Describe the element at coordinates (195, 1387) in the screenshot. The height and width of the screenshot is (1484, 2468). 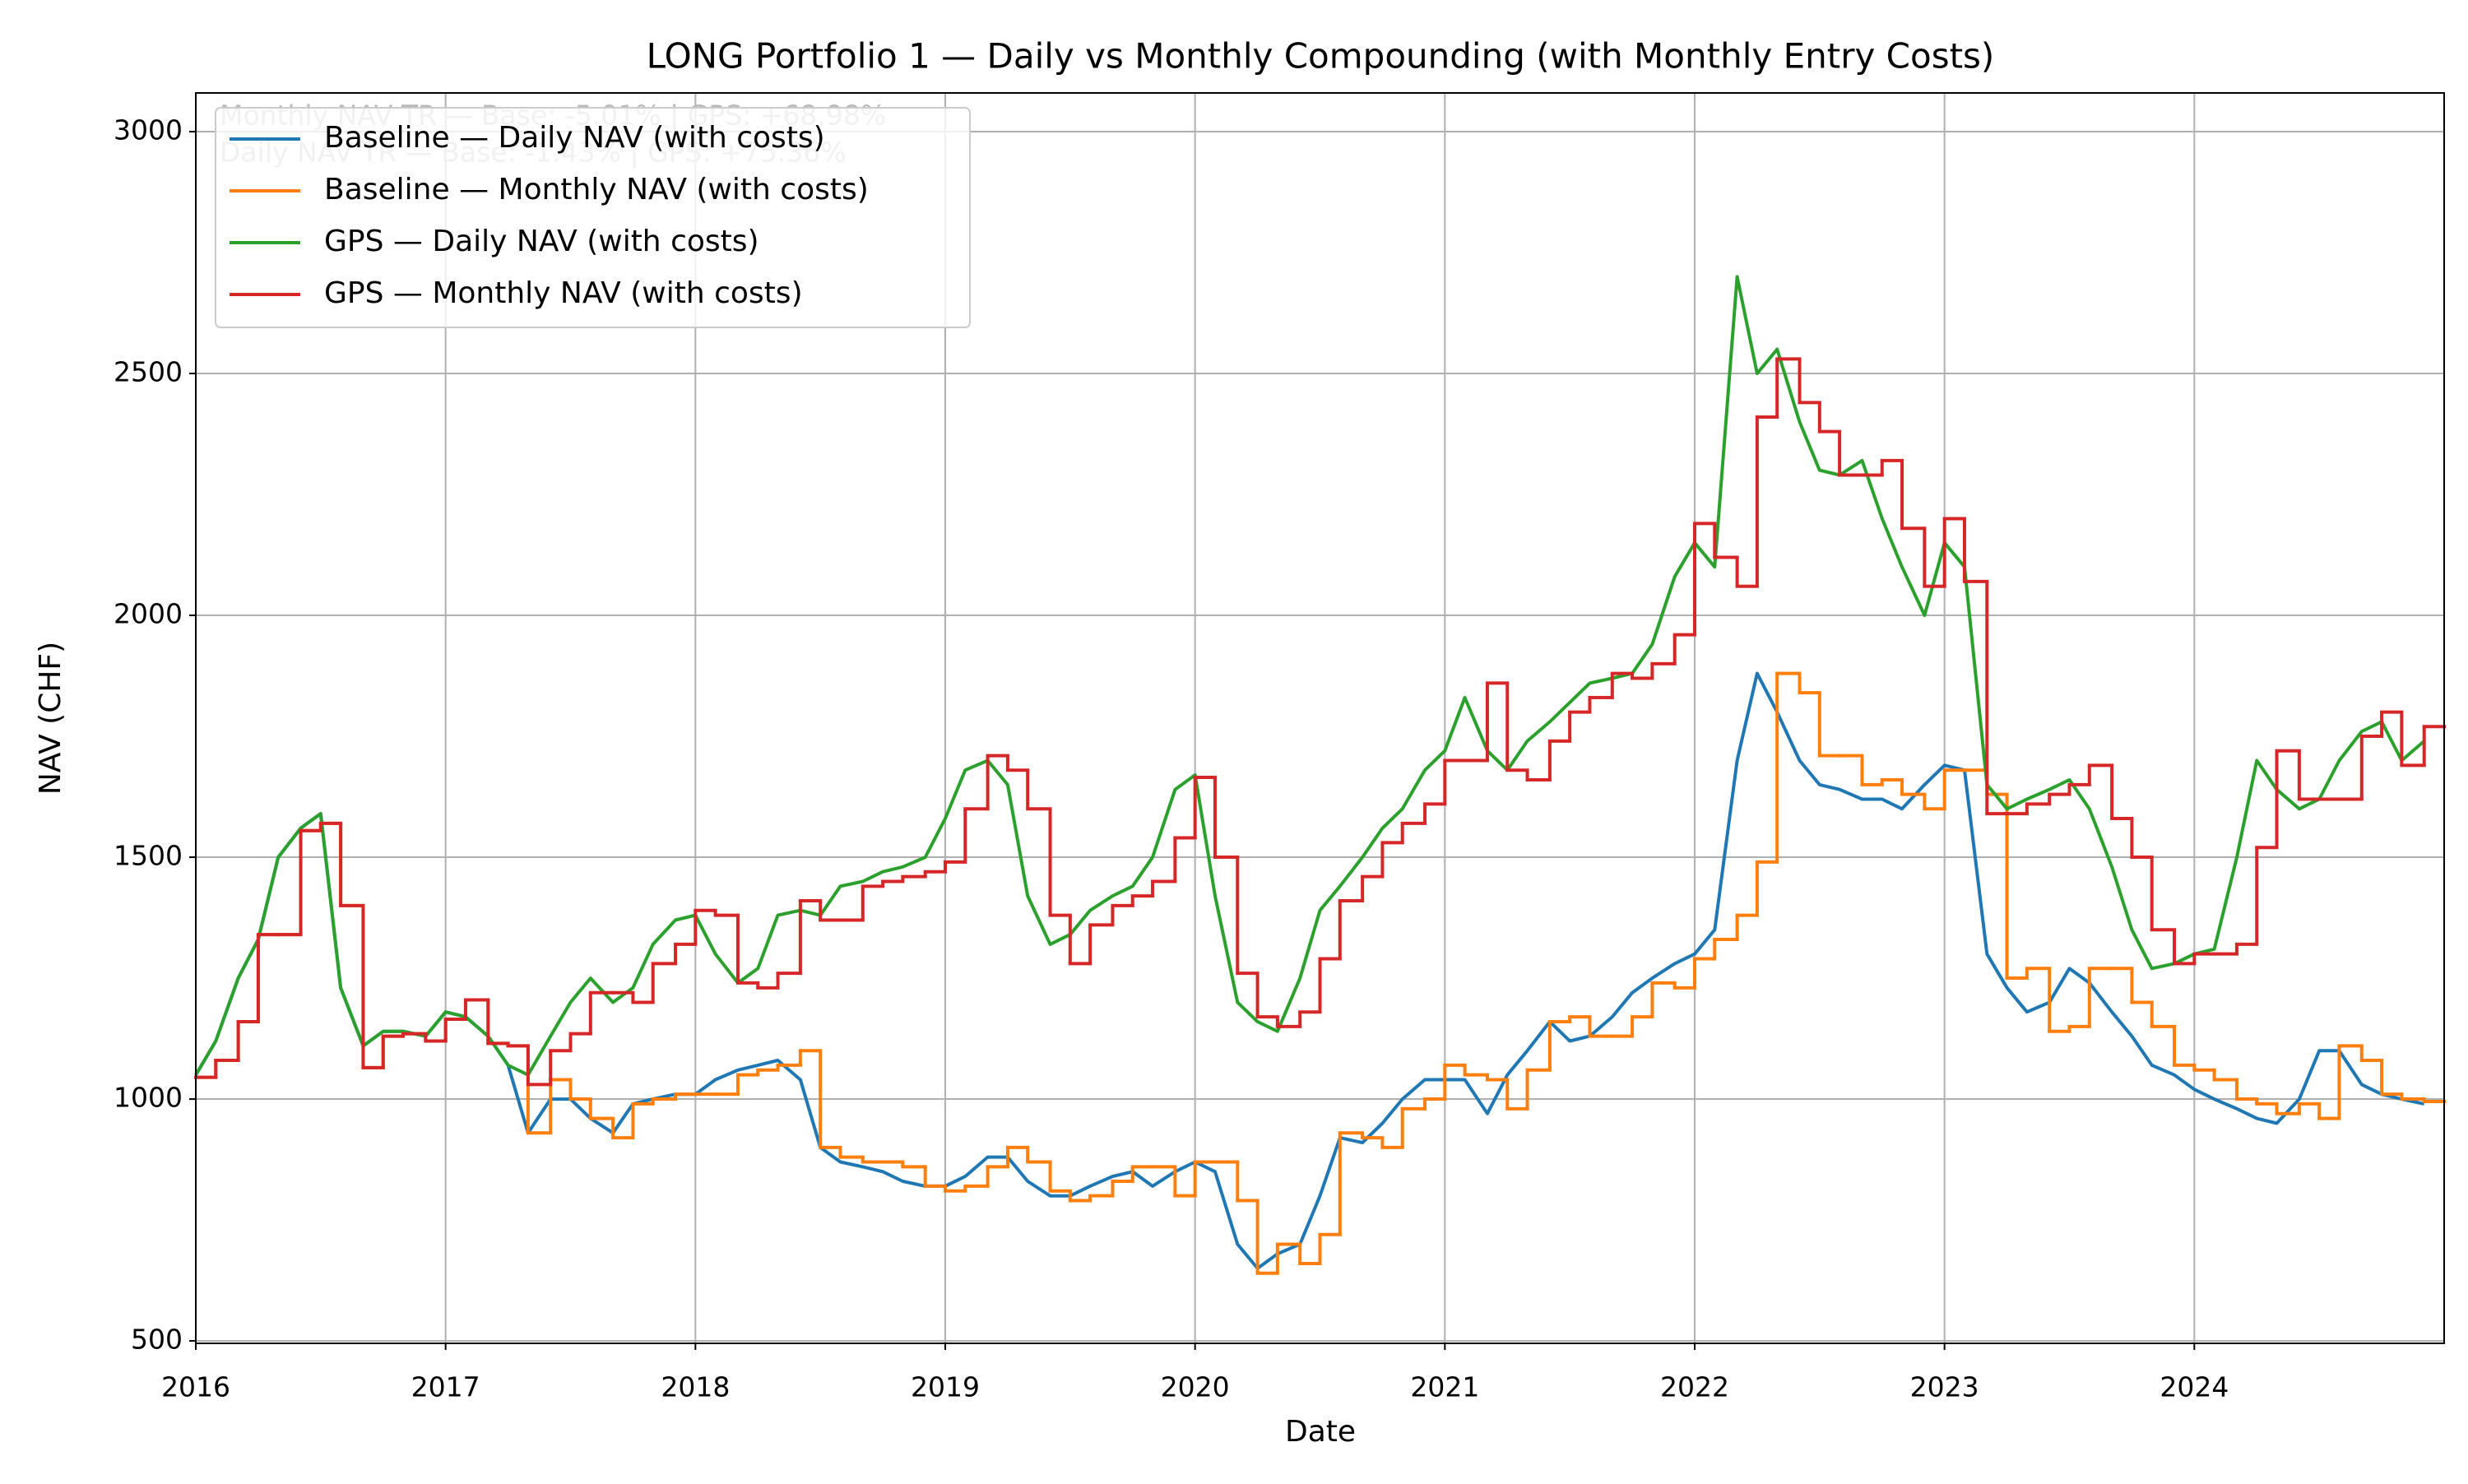
I see `x-tick-label: 2016` at that location.